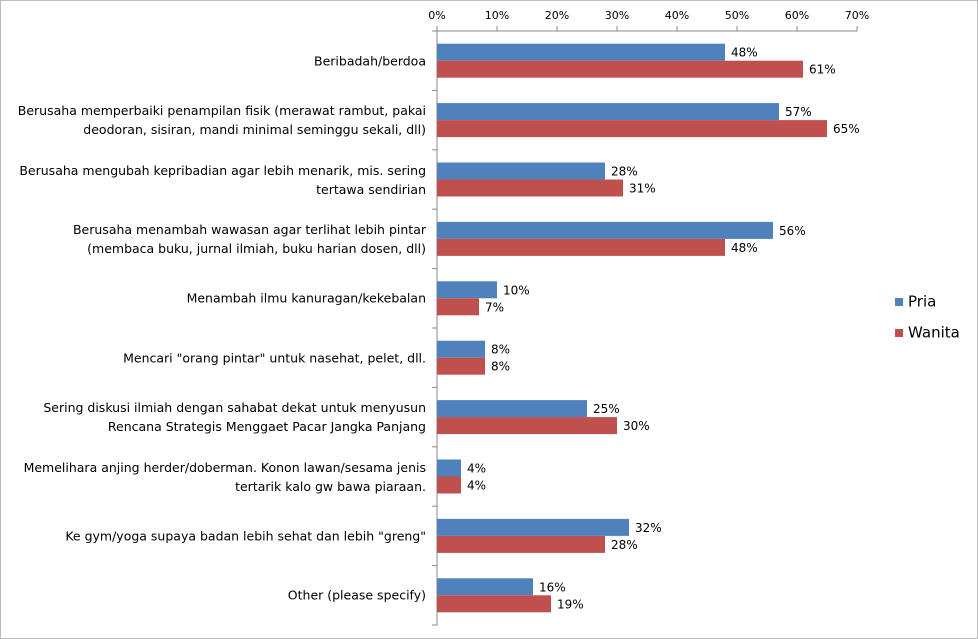  What do you see at coordinates (552, 587) in the screenshot?
I see `value-label: 16%` at bounding box center [552, 587].